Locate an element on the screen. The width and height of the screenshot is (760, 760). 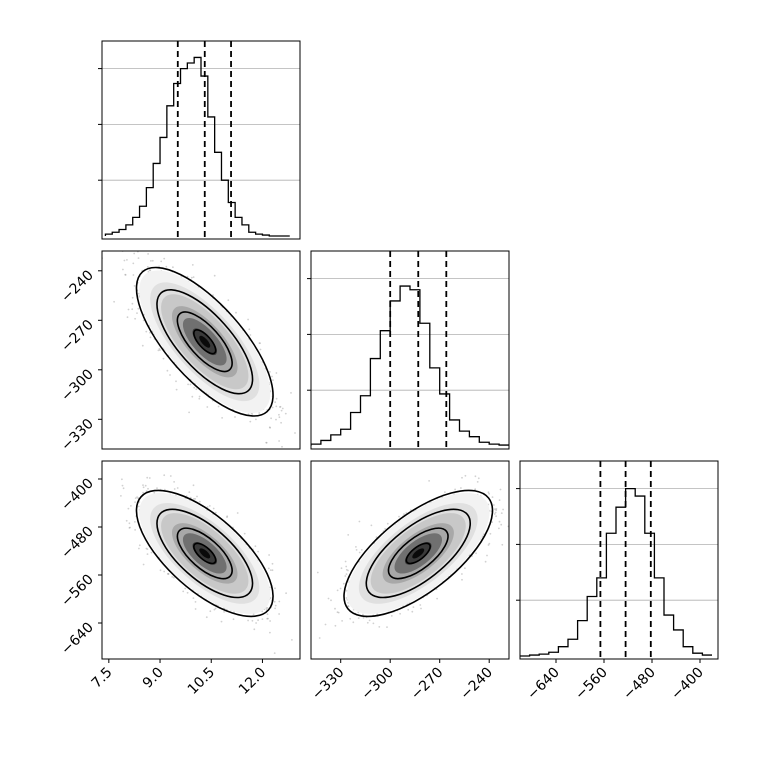
panel-histogram-2-2: −640 −560 −480 −400 is located at coordinates (617, 582).